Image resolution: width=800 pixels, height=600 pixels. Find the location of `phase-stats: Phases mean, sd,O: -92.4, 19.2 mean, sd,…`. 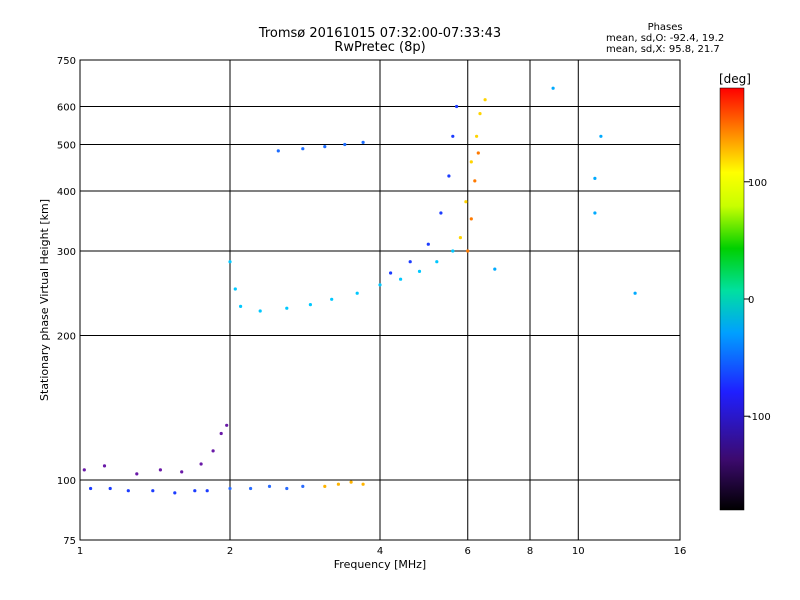

phase-stats: Phases mean, sd,O: -92.4, 19.2 mean, sd,… is located at coordinates (665, 38).